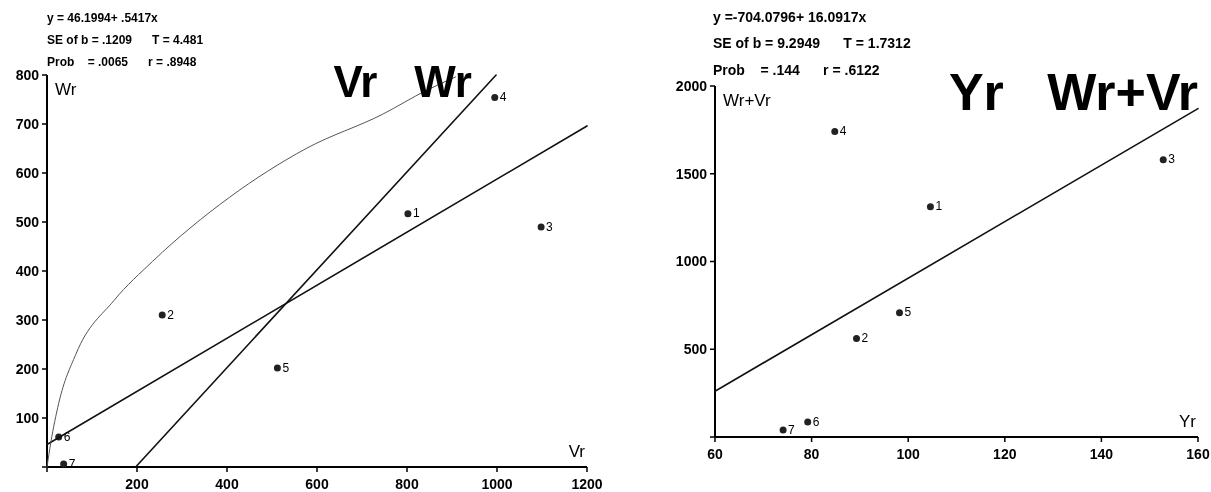  Describe the element at coordinates (792, 429) in the screenshot. I see `annotation: 7` at that location.